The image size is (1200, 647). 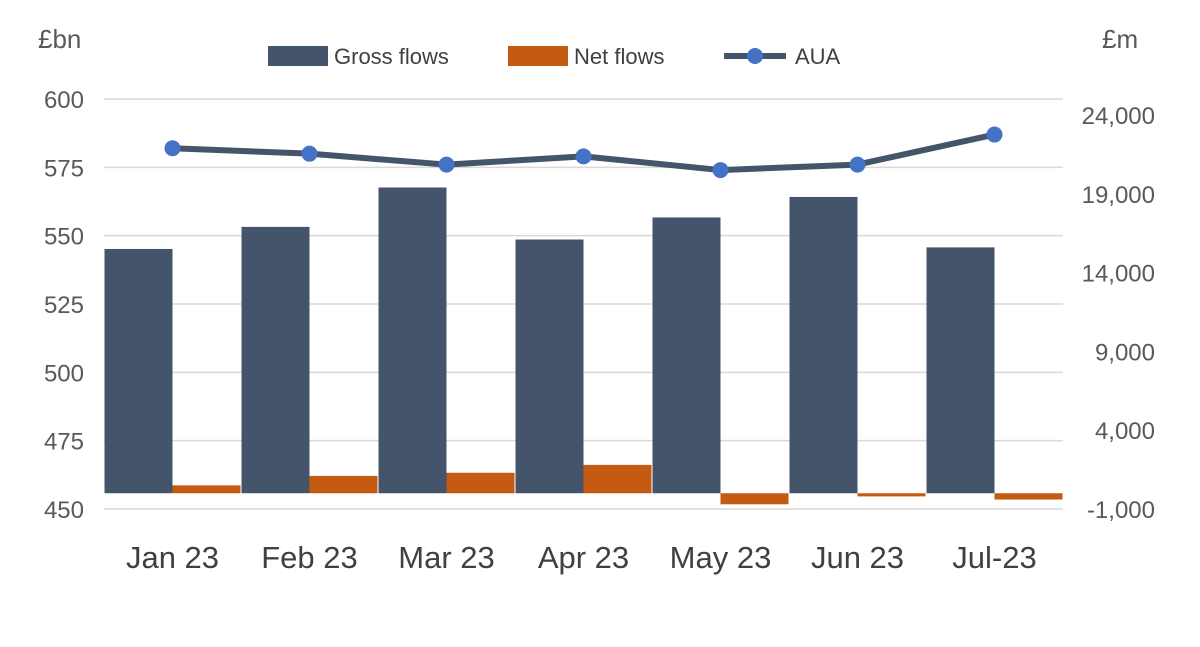 What do you see at coordinates (1121, 510) in the screenshot?
I see `right-tick-label: -1,000` at bounding box center [1121, 510].